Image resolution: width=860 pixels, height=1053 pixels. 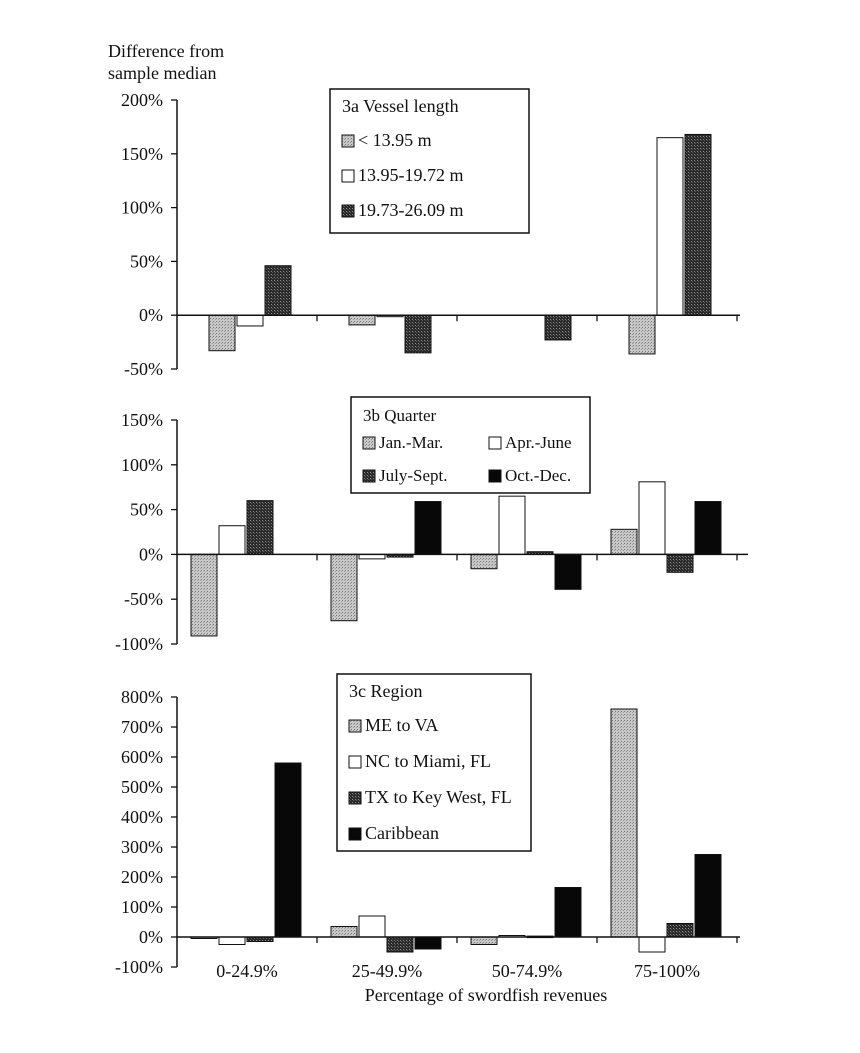 What do you see at coordinates (667, 971) in the screenshot?
I see `x-category-label: 75-100%` at bounding box center [667, 971].